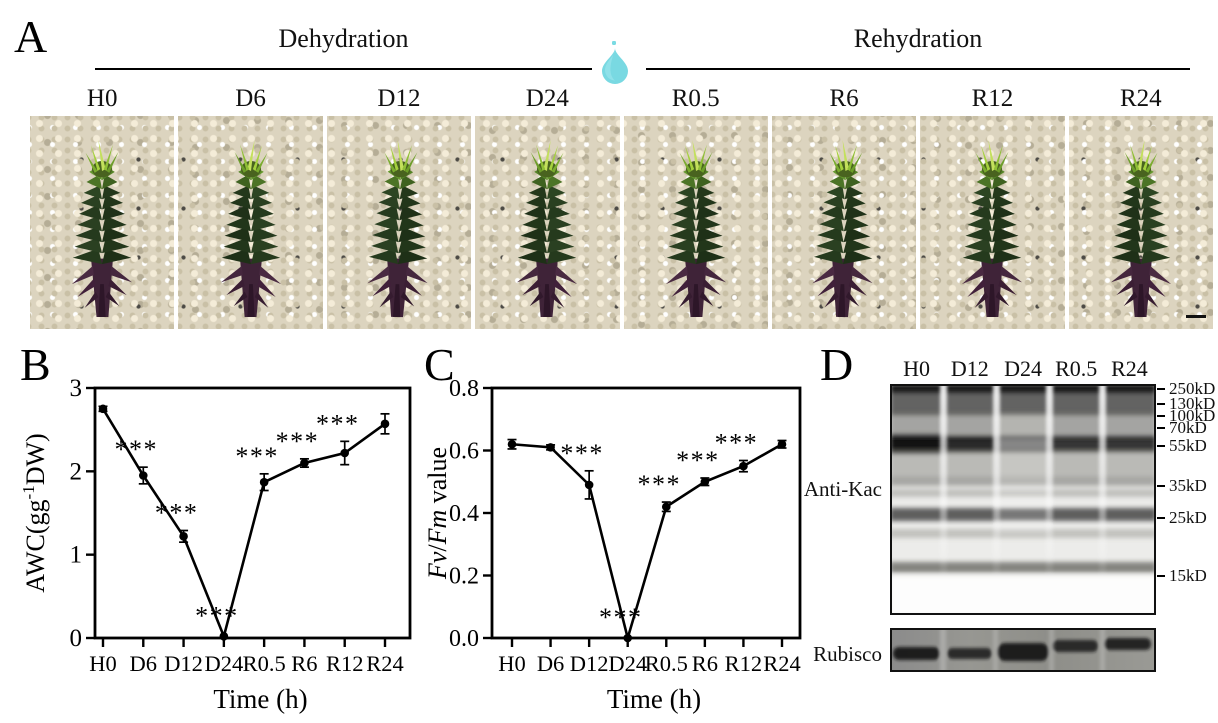  What do you see at coordinates (917, 368) in the screenshot?
I see `blot-lane-label: H0` at bounding box center [917, 368].